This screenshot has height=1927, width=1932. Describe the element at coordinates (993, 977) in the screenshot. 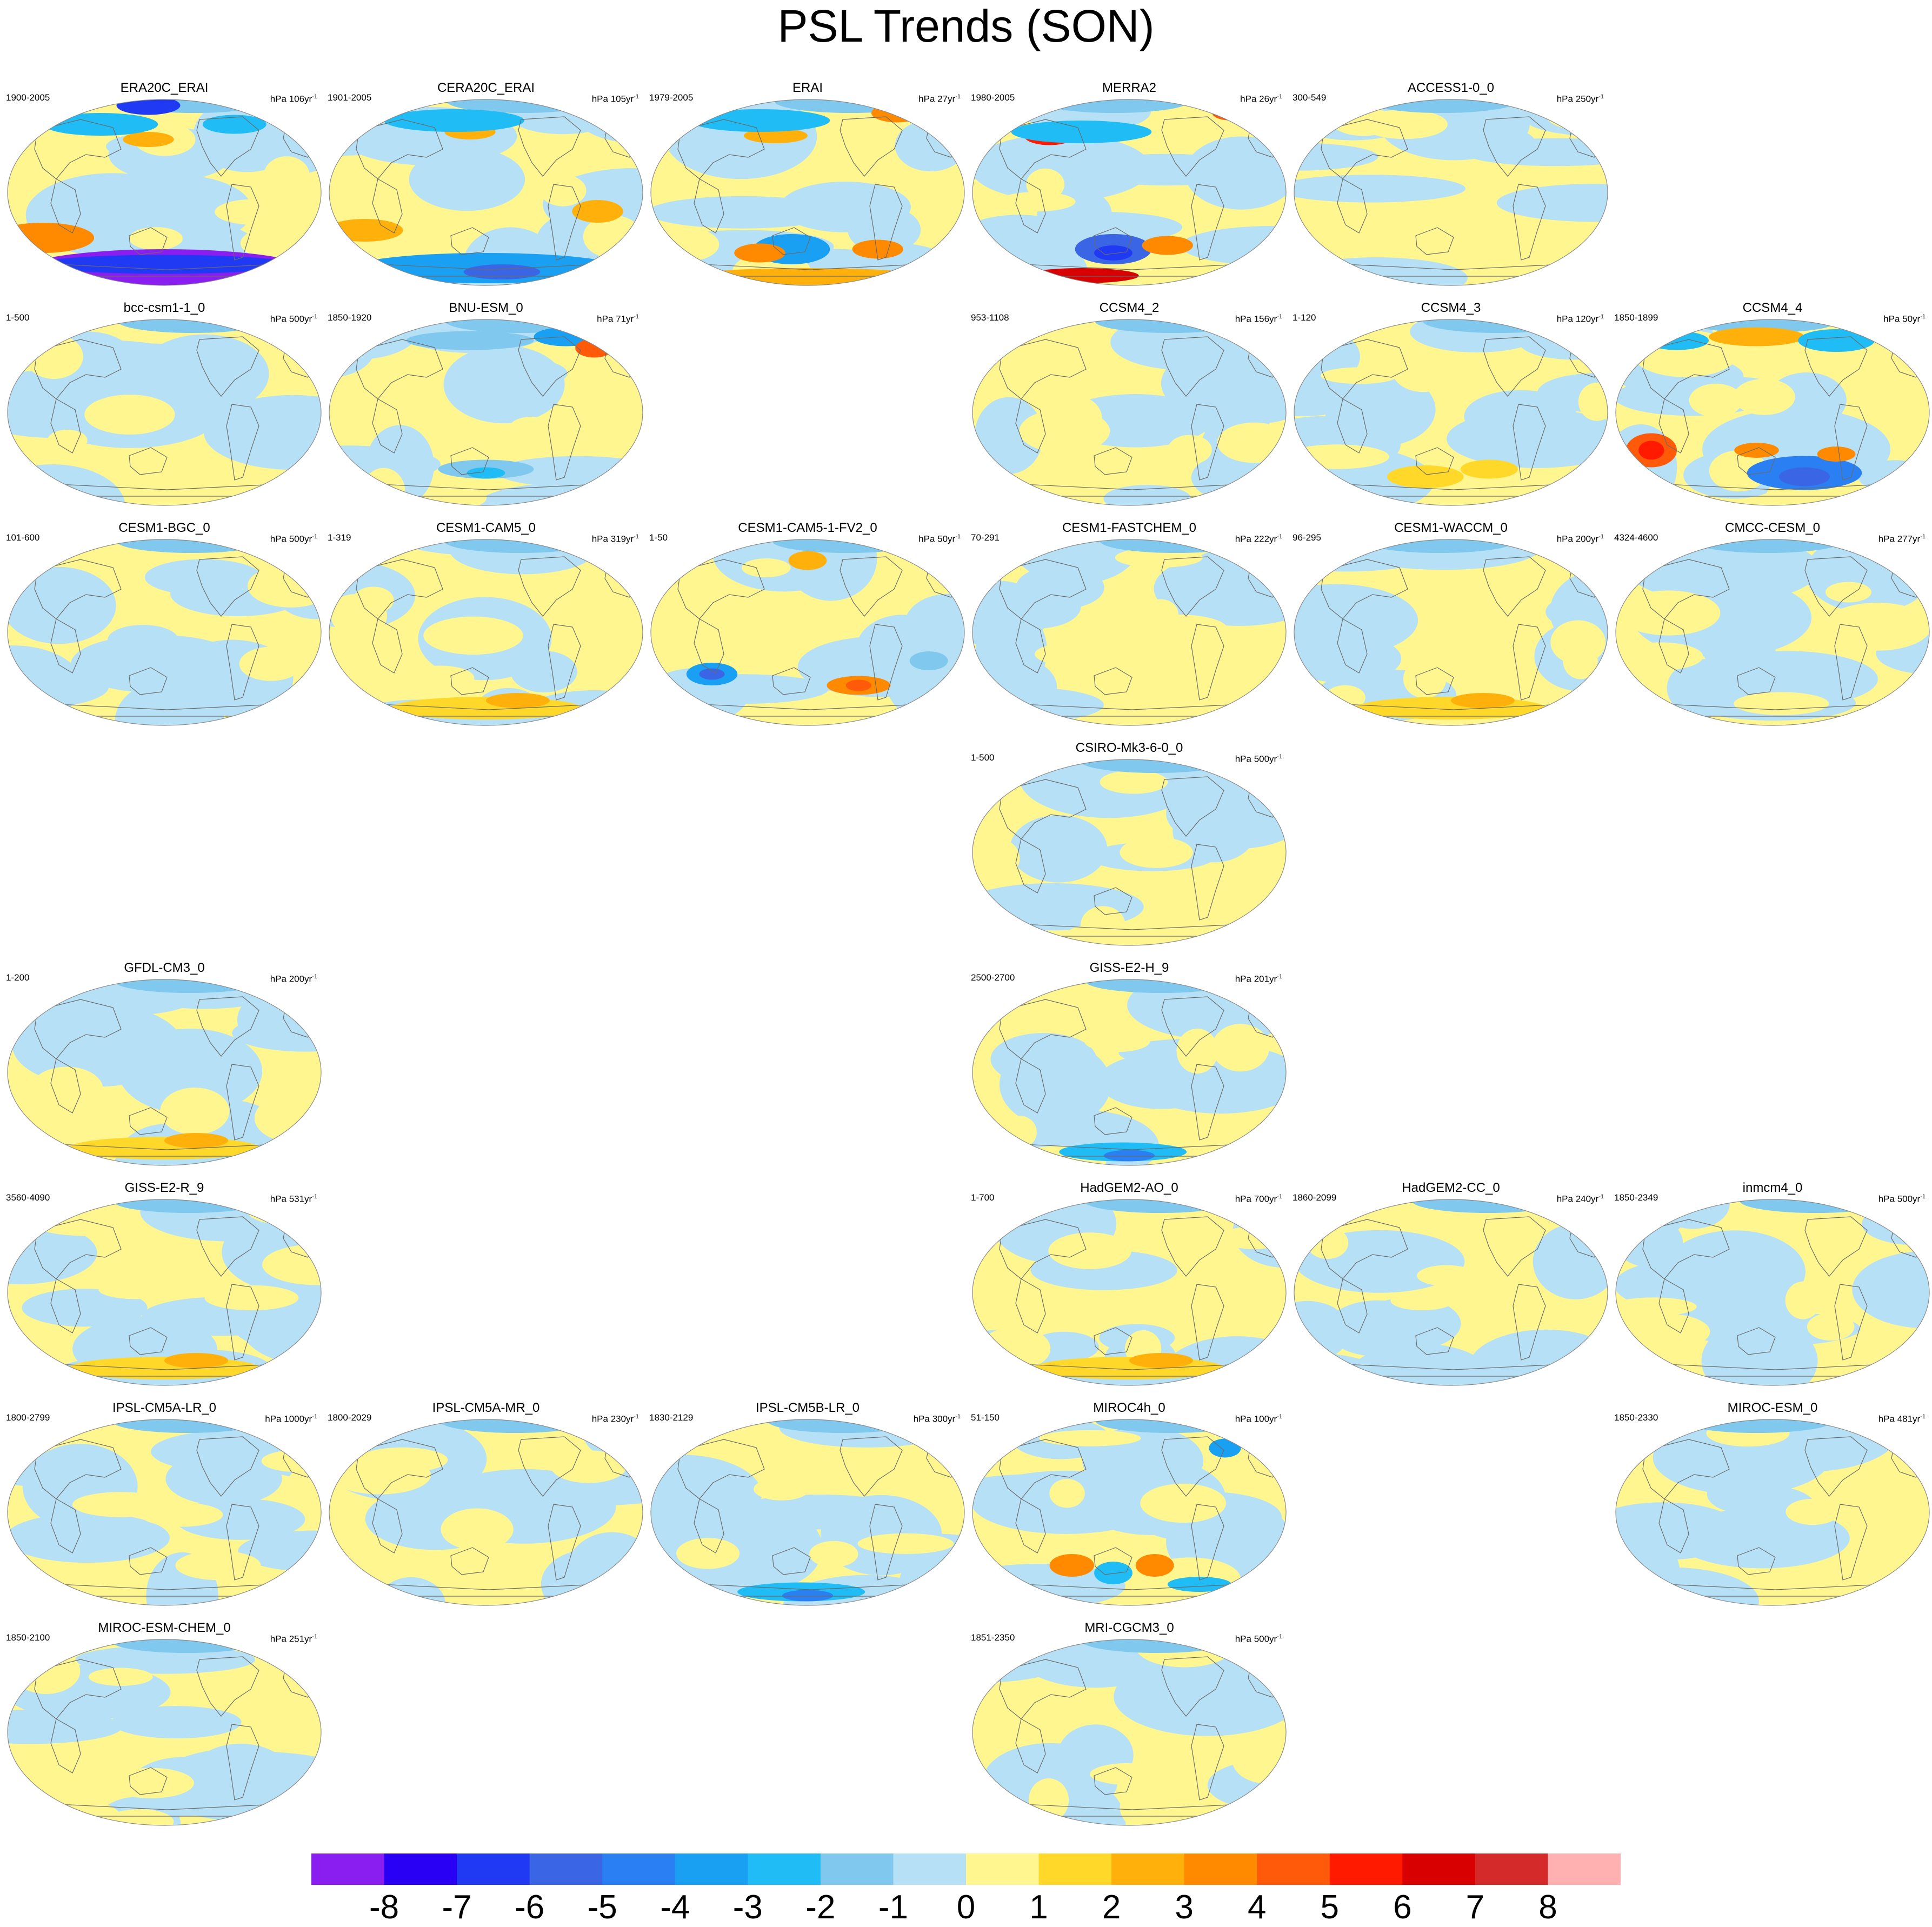

I see `panel-year-range: 2500-2700` at that location.